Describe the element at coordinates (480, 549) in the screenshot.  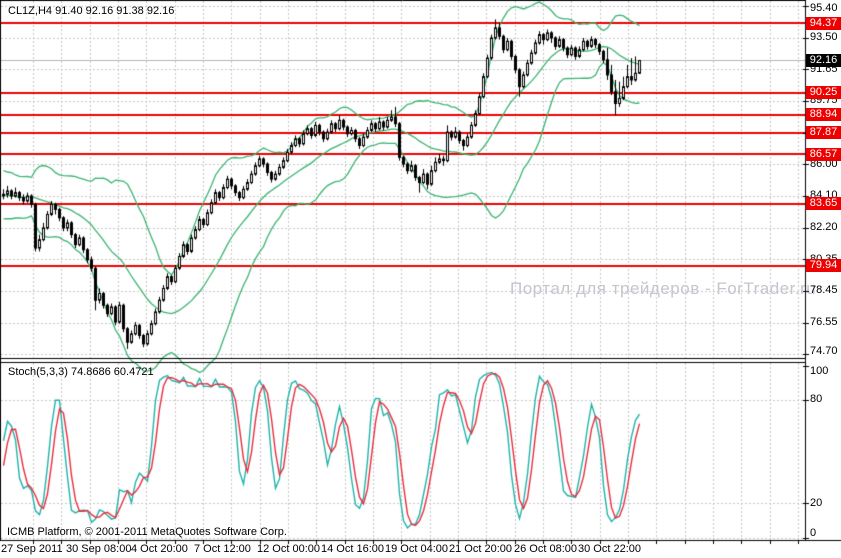
I see `time-axis-label: 21 Oct 20:00` at that location.